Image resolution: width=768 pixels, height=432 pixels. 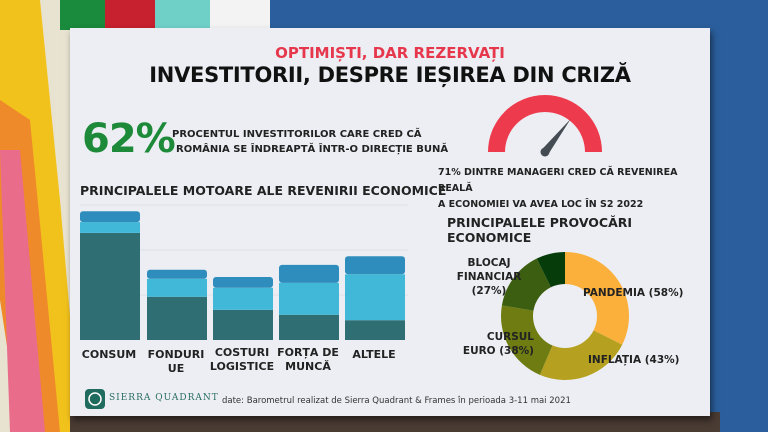 I want to click on needle-hub, so click(x=545, y=152).